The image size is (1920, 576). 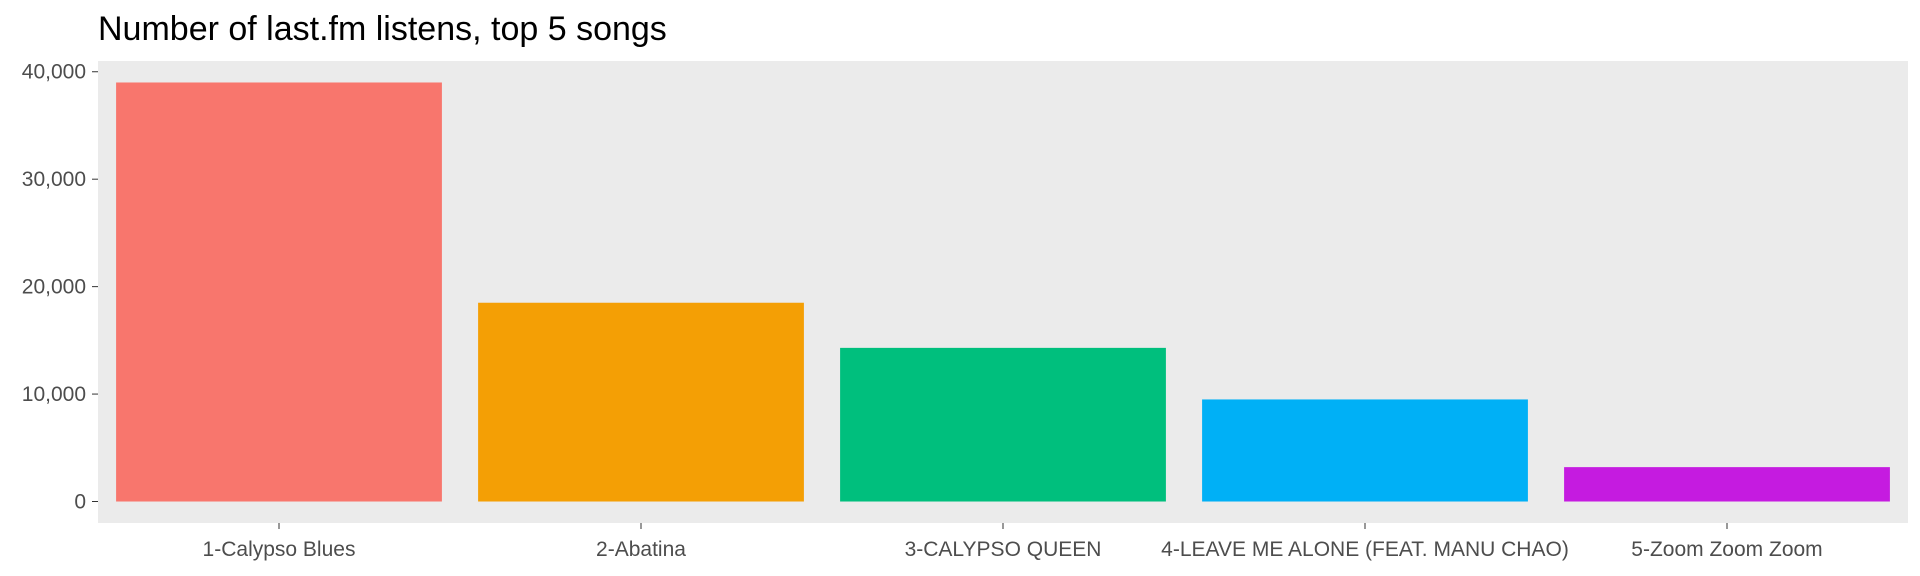 What do you see at coordinates (279, 549) in the screenshot?
I see `x-tick-label: 1-Calypso Blues` at bounding box center [279, 549].